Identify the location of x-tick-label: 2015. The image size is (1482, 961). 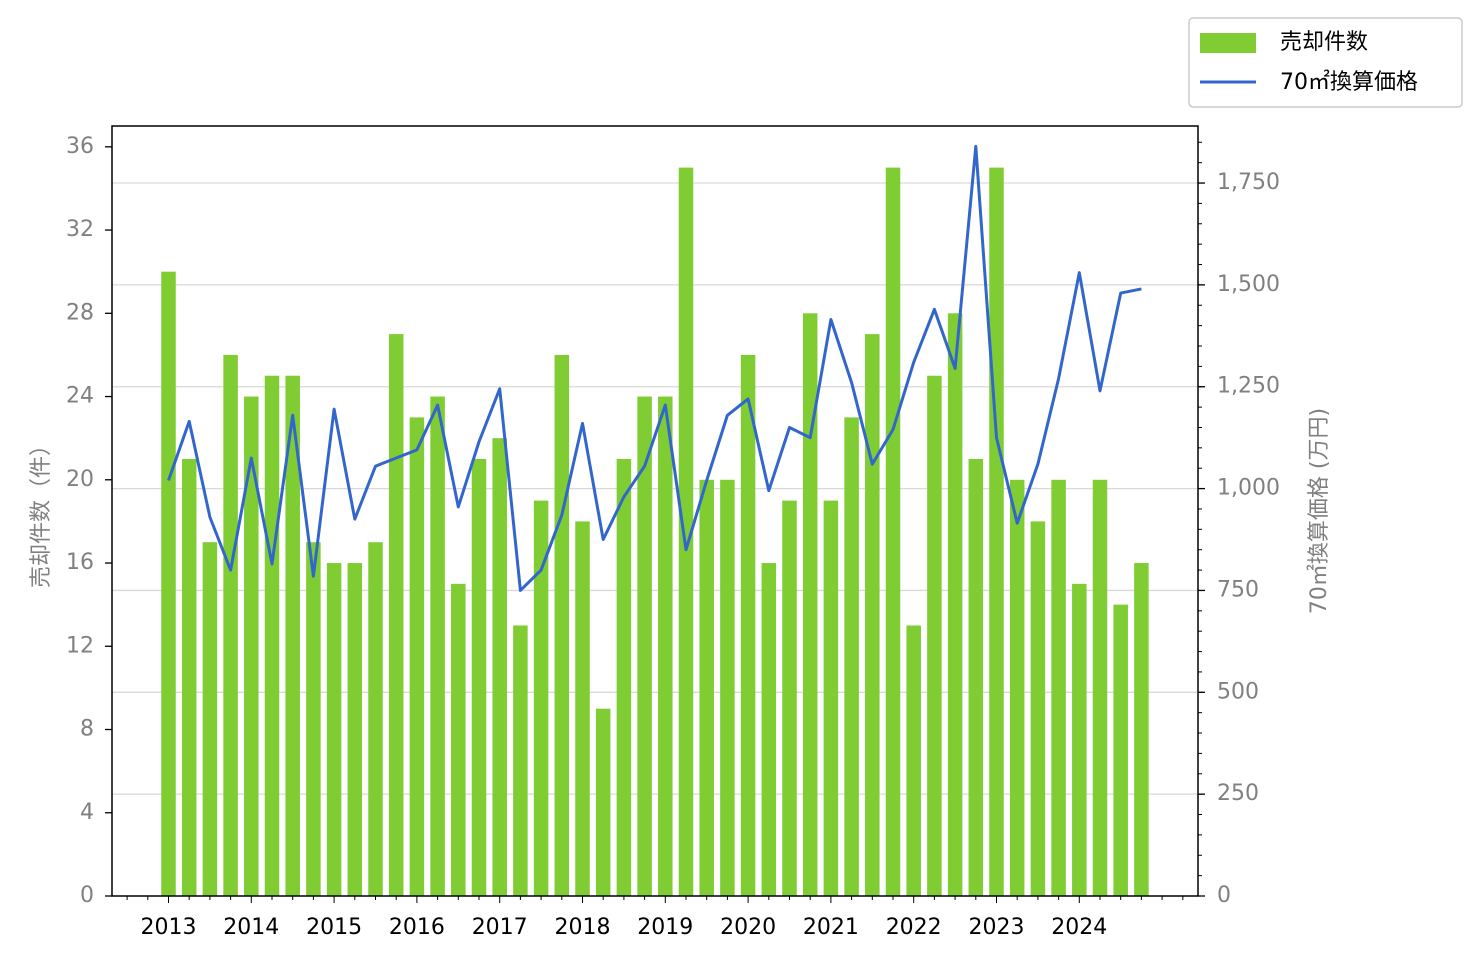
(334, 927).